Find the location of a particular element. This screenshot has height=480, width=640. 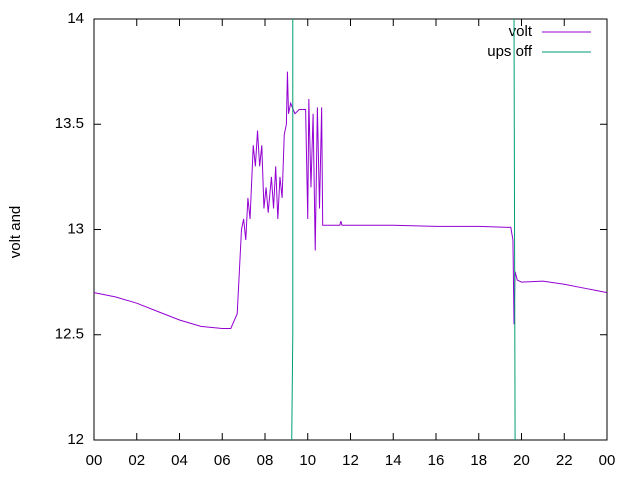

x-tick-label: 20 is located at coordinates (521, 460).